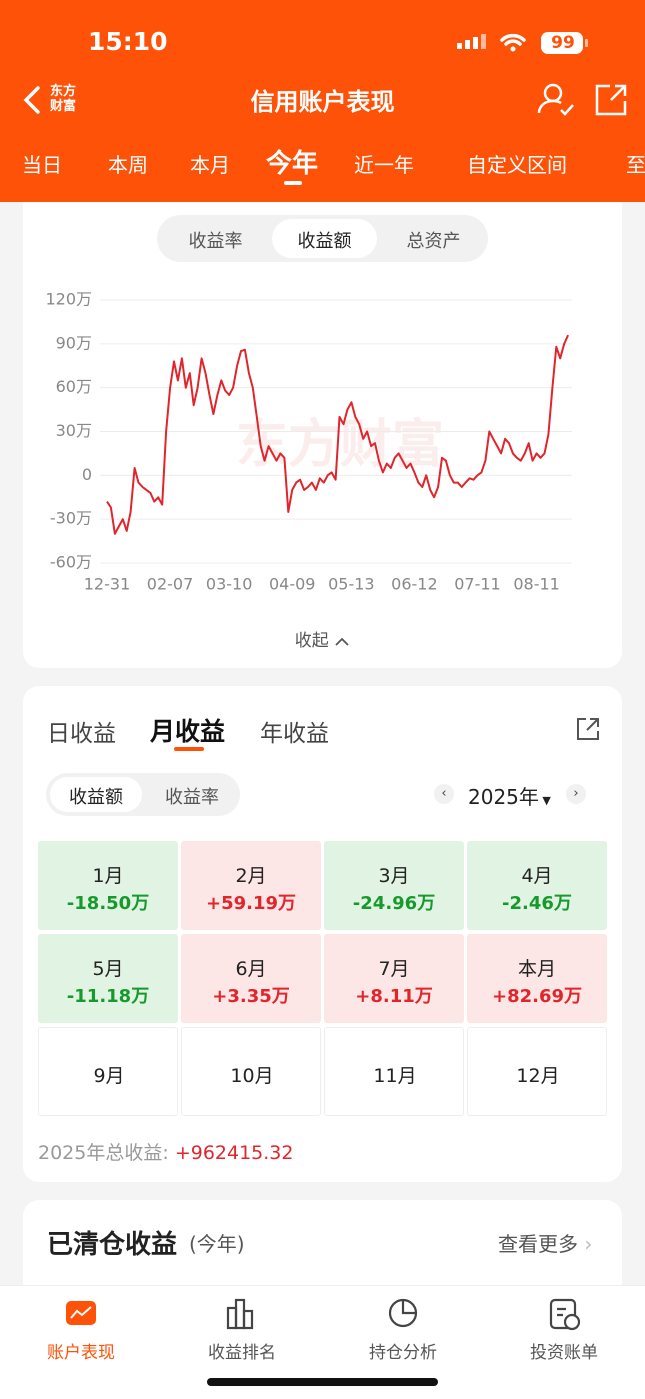 The height and width of the screenshot is (1399, 645). What do you see at coordinates (128, 41) in the screenshot?
I see `clock: 15:10` at bounding box center [128, 41].